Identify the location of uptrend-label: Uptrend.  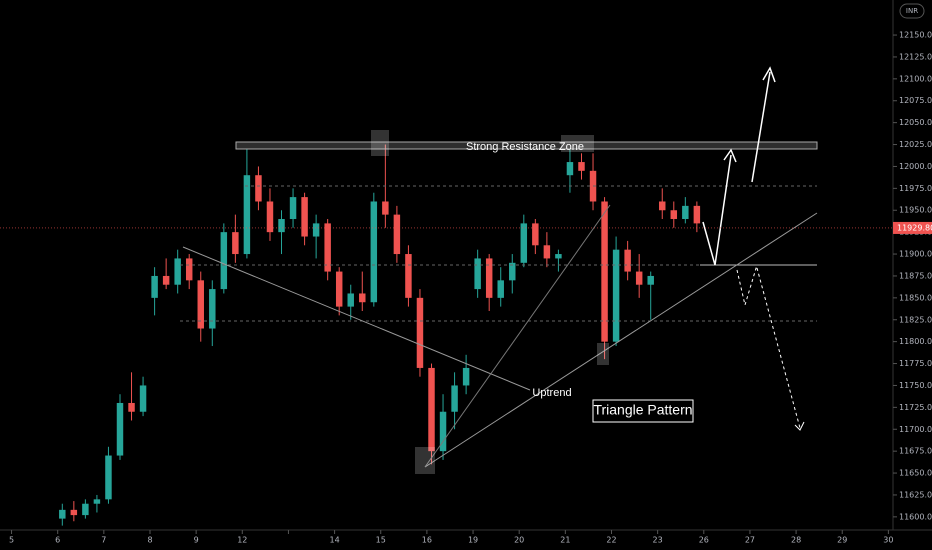
(551, 393).